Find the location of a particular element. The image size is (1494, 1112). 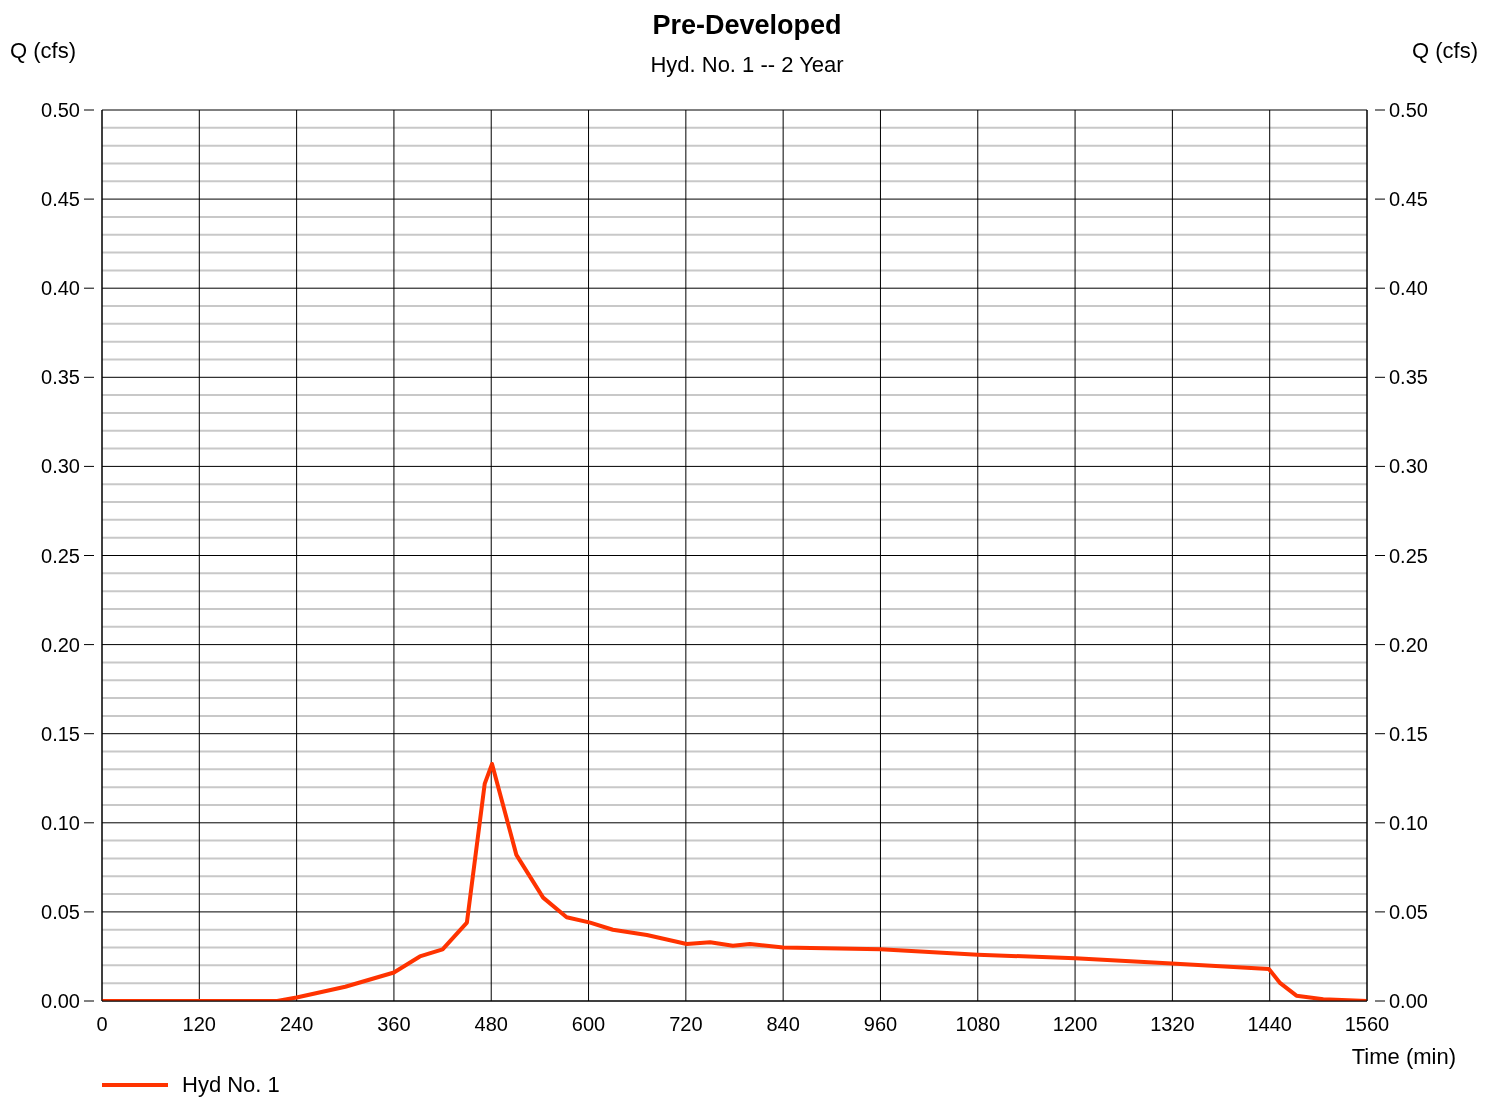

y2-tick-label: 0.10 is located at coordinates (1408, 822).